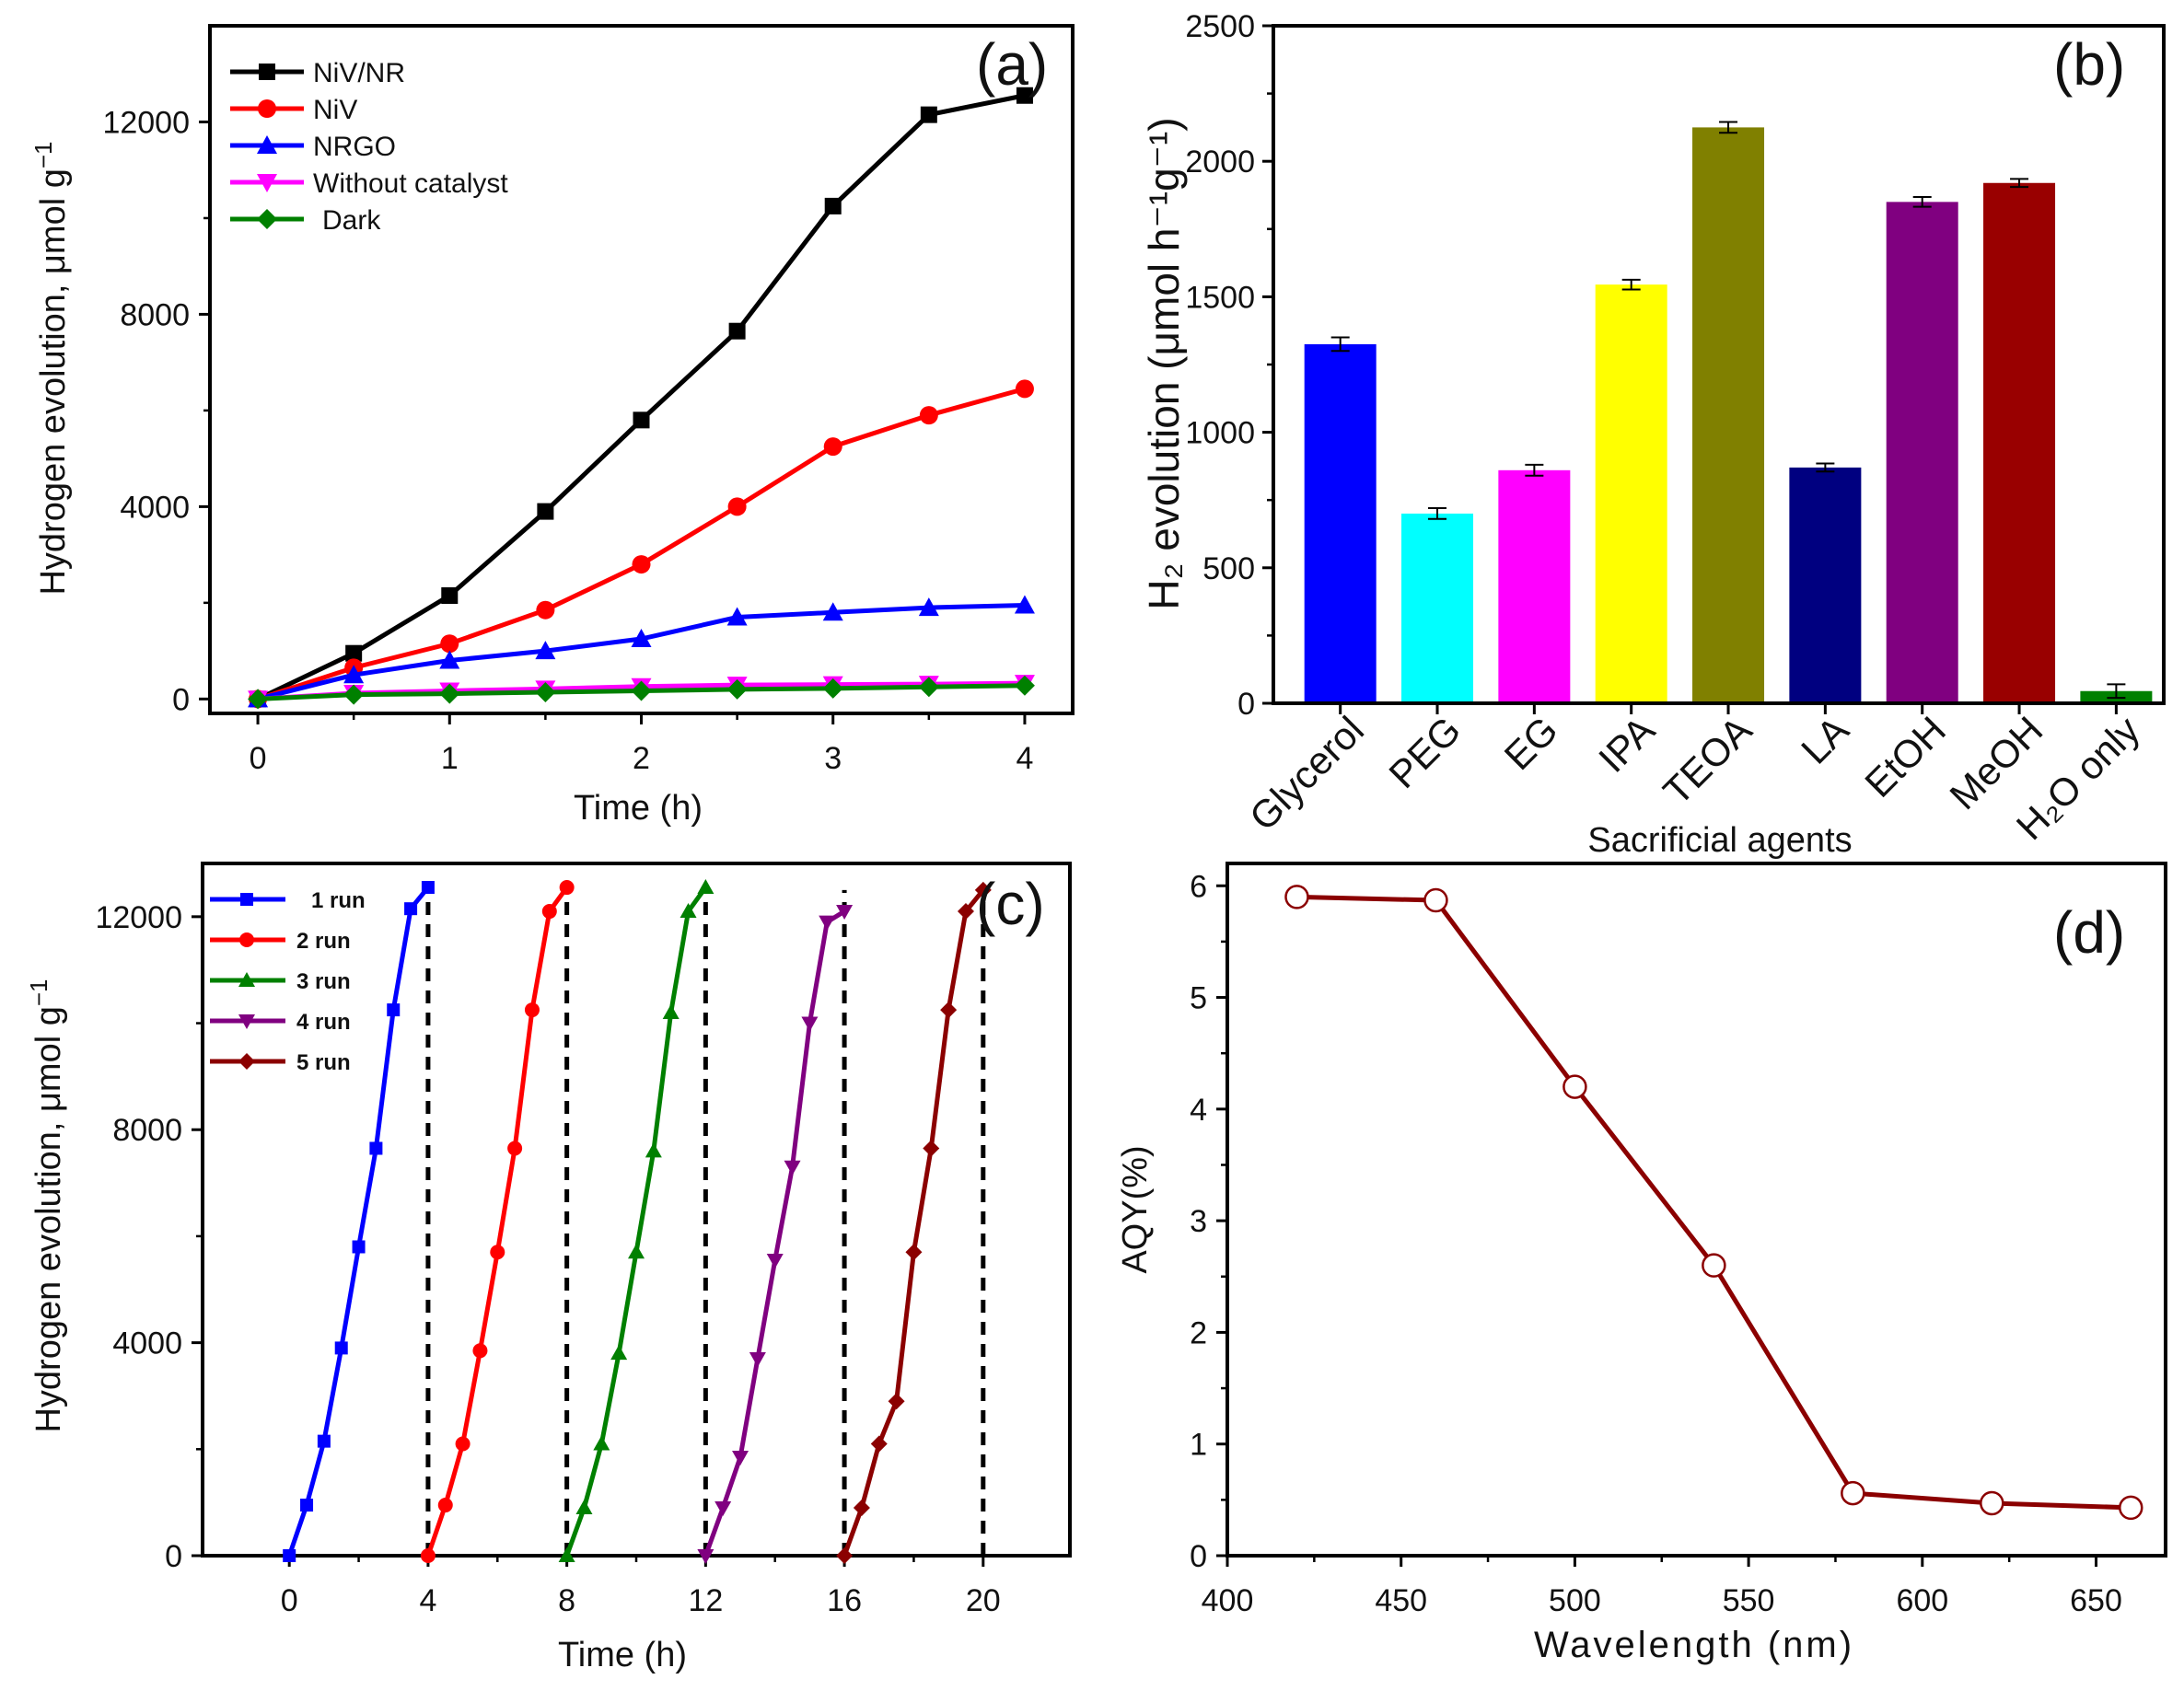 The image size is (2184, 1691). Describe the element at coordinates (566, 1600) in the screenshot. I see `x-tick-label: 8` at that location.